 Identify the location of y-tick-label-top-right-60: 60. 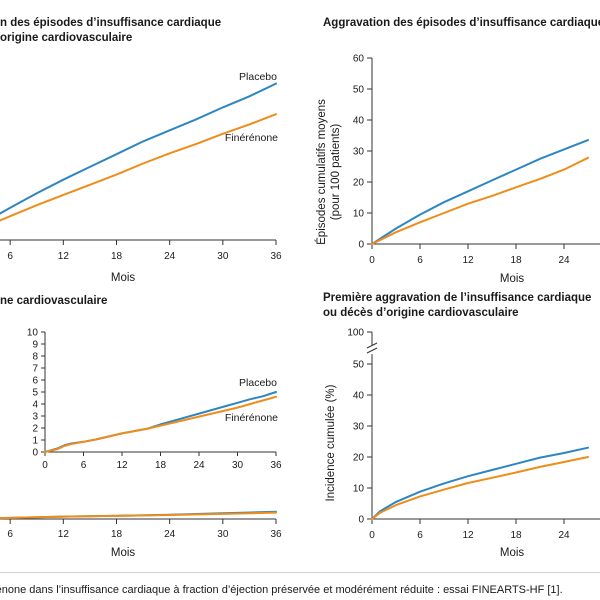
(359, 59).